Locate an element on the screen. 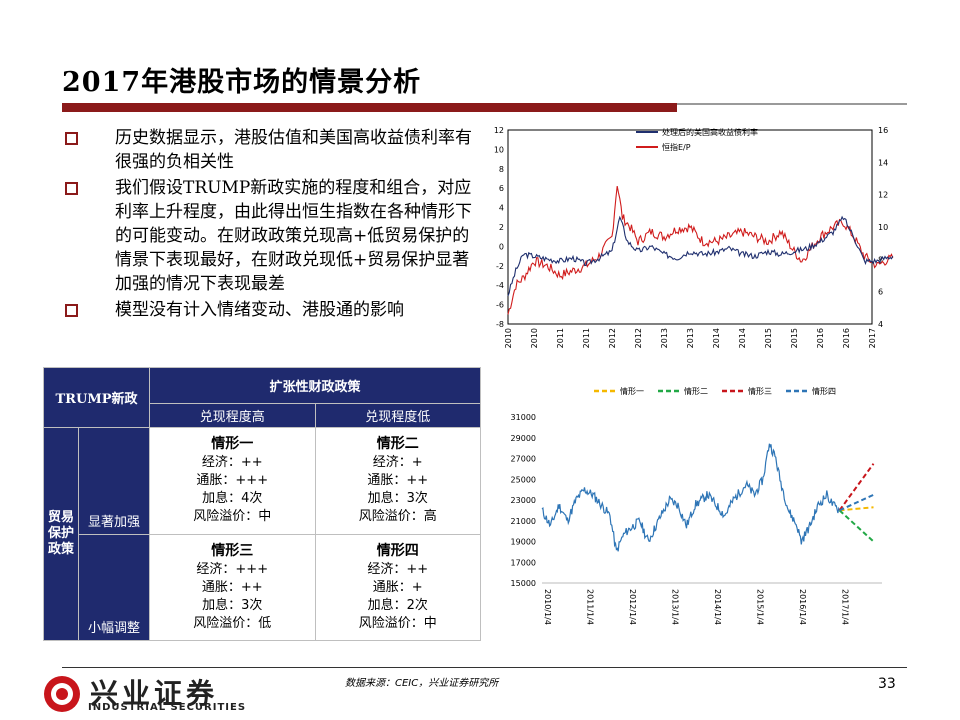 The image size is (960, 720). y-tick-label: 27000 is located at coordinates (523, 459).